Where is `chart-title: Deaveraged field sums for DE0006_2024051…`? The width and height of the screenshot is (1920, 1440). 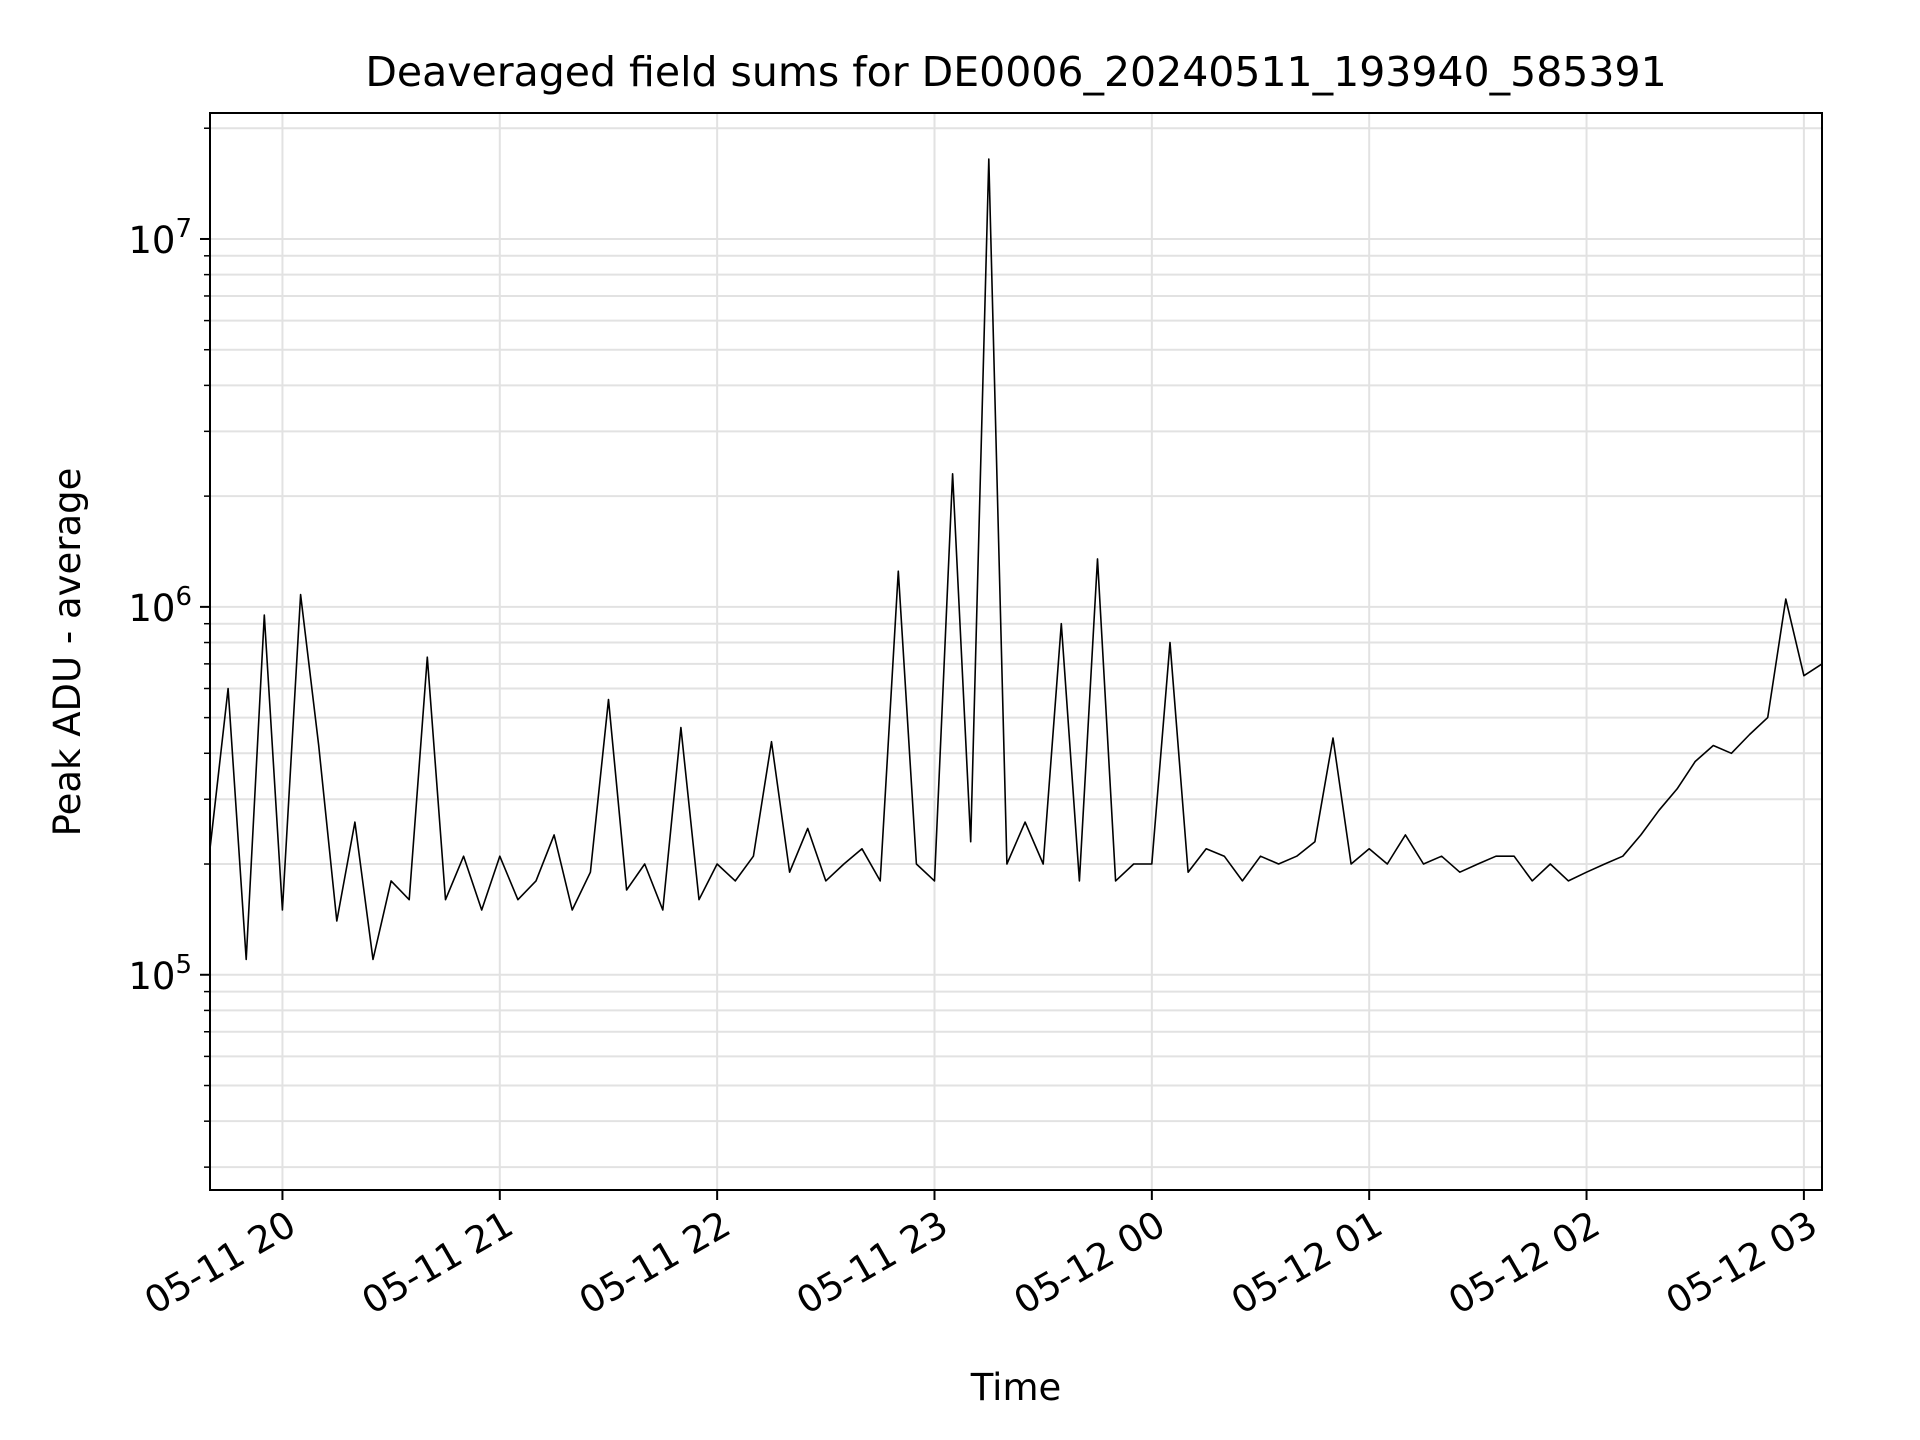 chart-title: Deaveraged field sums for DE0006_2024051… is located at coordinates (1015, 72).